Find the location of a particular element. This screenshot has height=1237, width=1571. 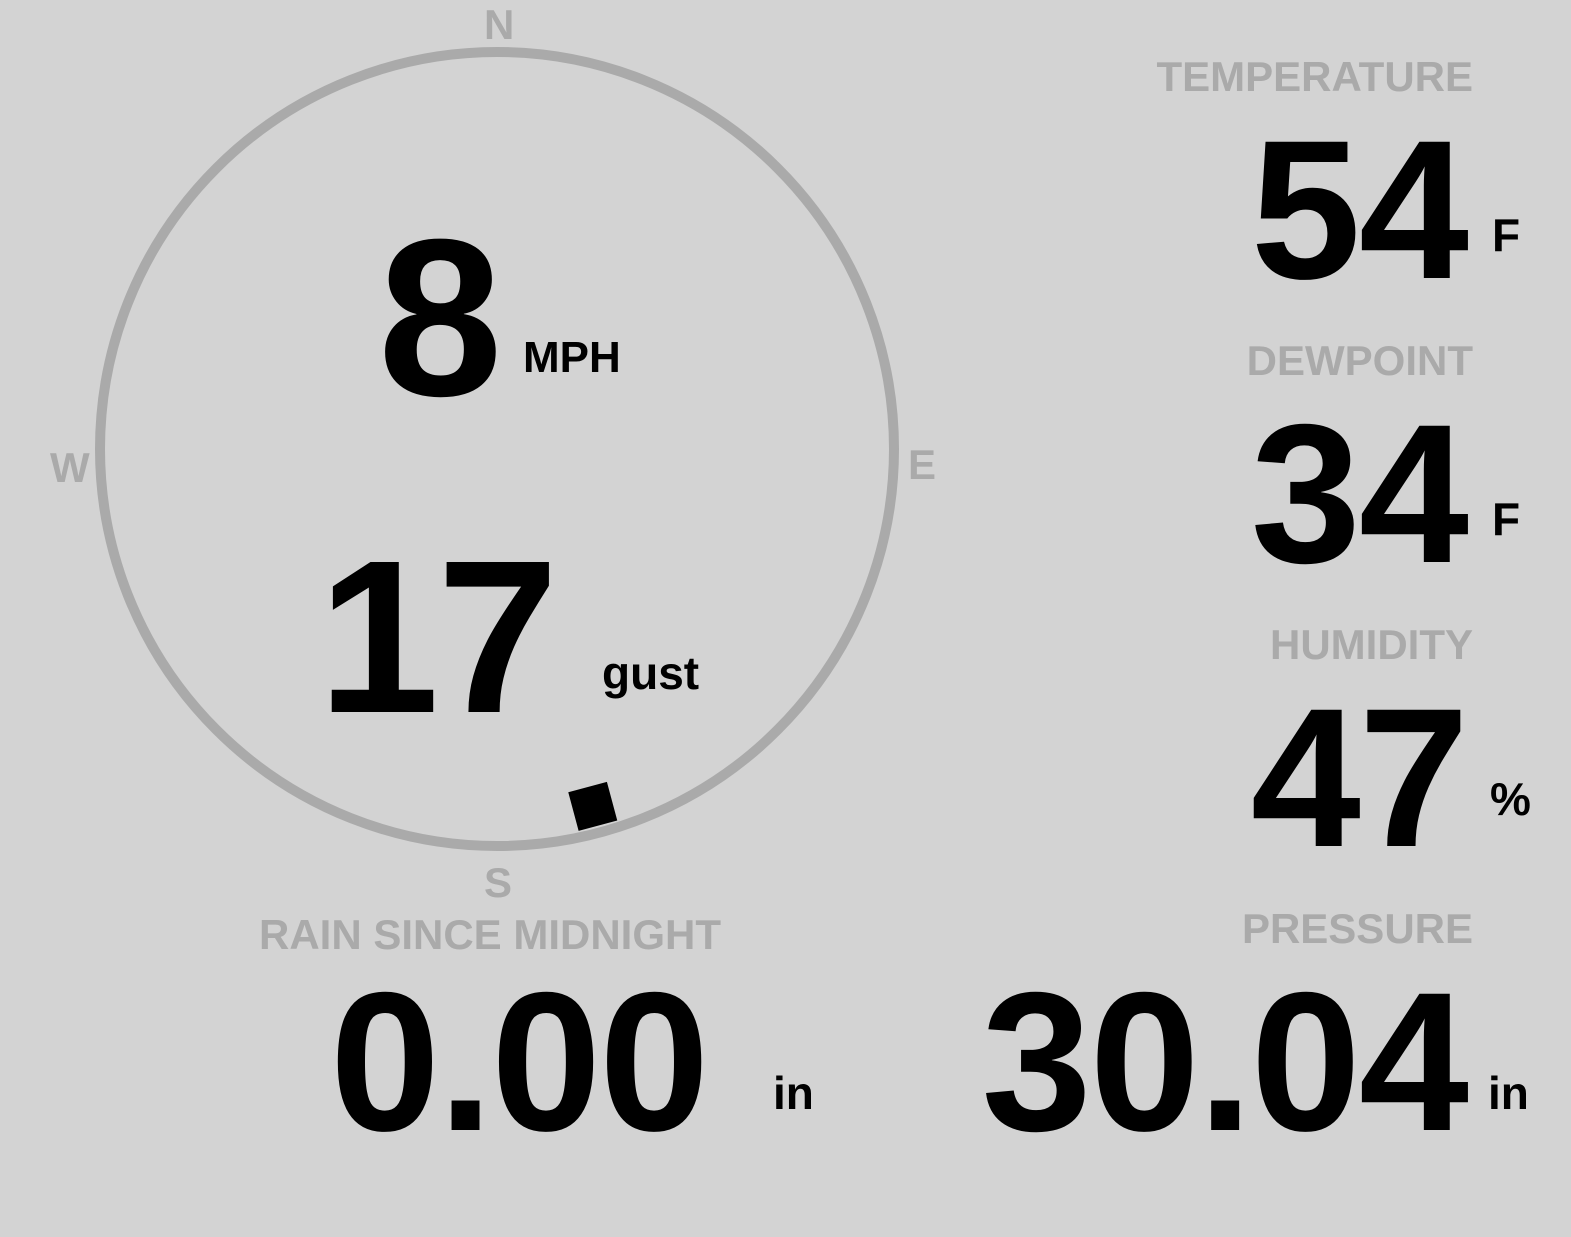

rain-label: RAIN SINCE MIDNIGHT is located at coordinates (490, 934).